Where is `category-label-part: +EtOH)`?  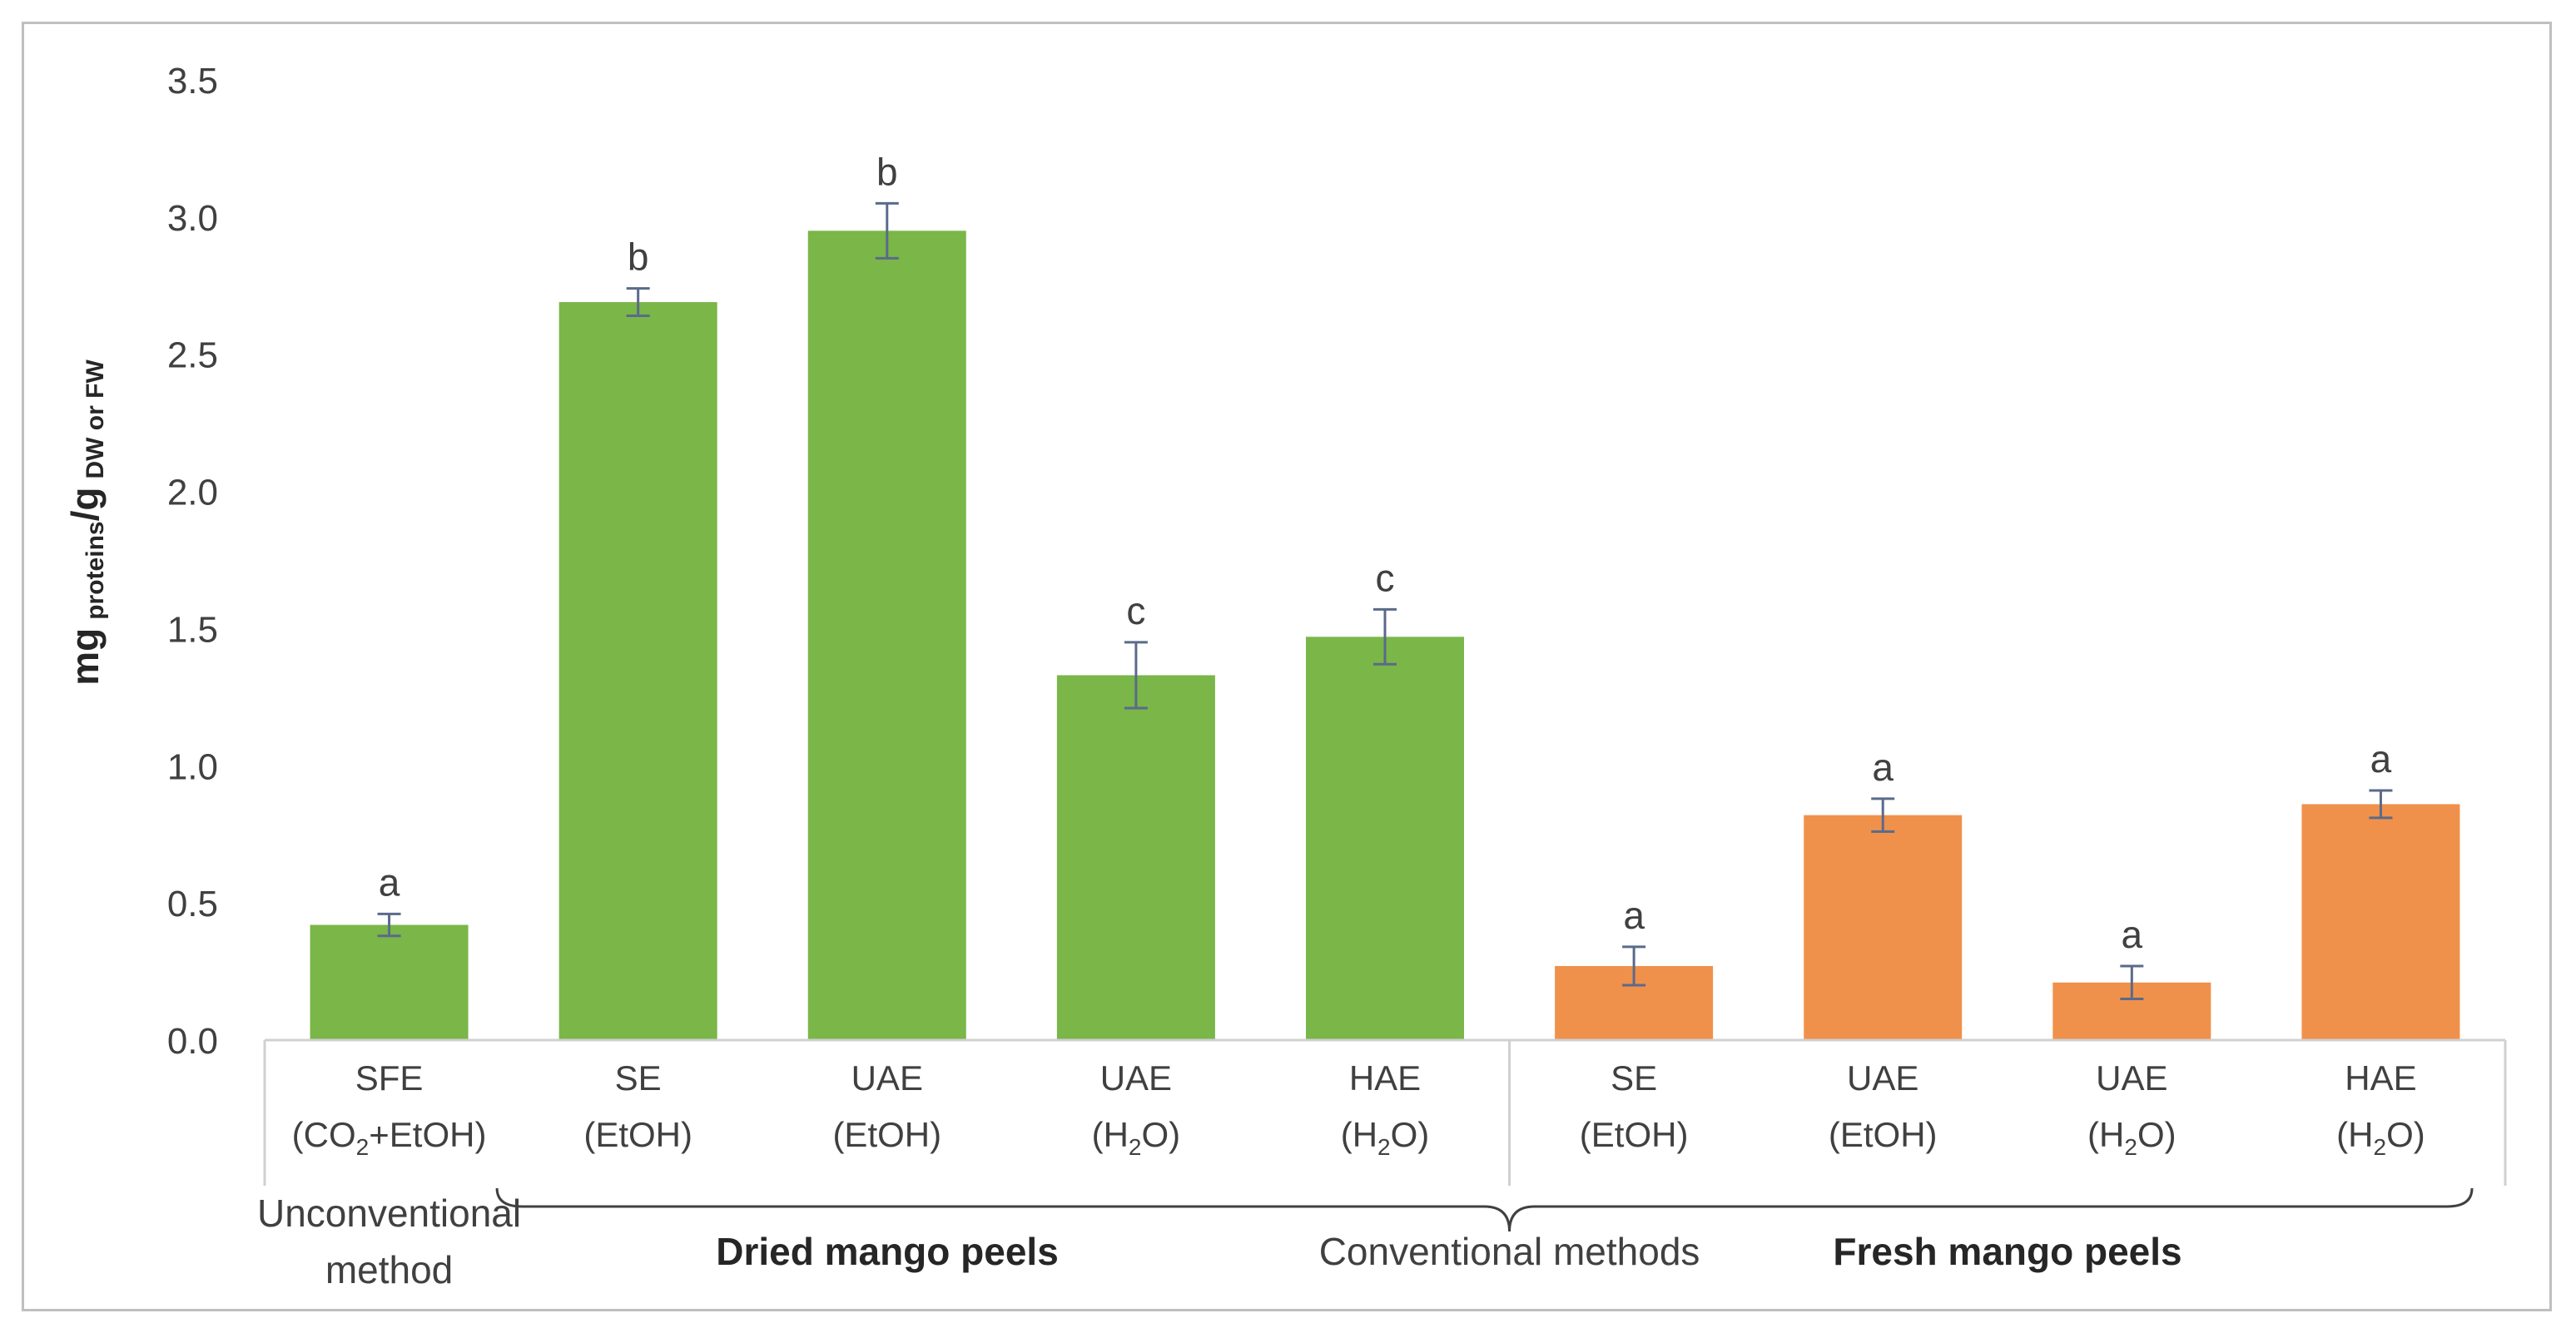 category-label-part: +EtOH) is located at coordinates (427, 1134).